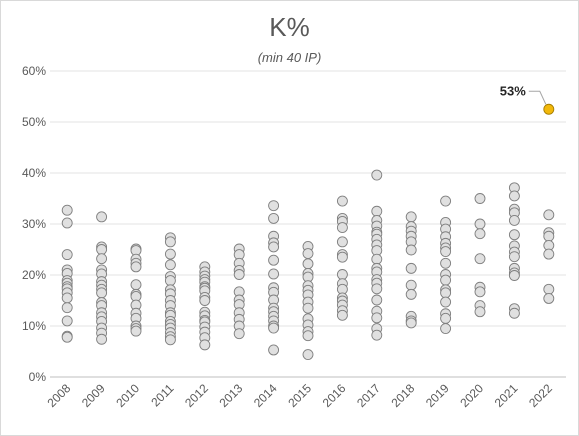  What do you see at coordinates (127, 395) in the screenshot?
I see `x-tick-label: 2010` at bounding box center [127, 395].